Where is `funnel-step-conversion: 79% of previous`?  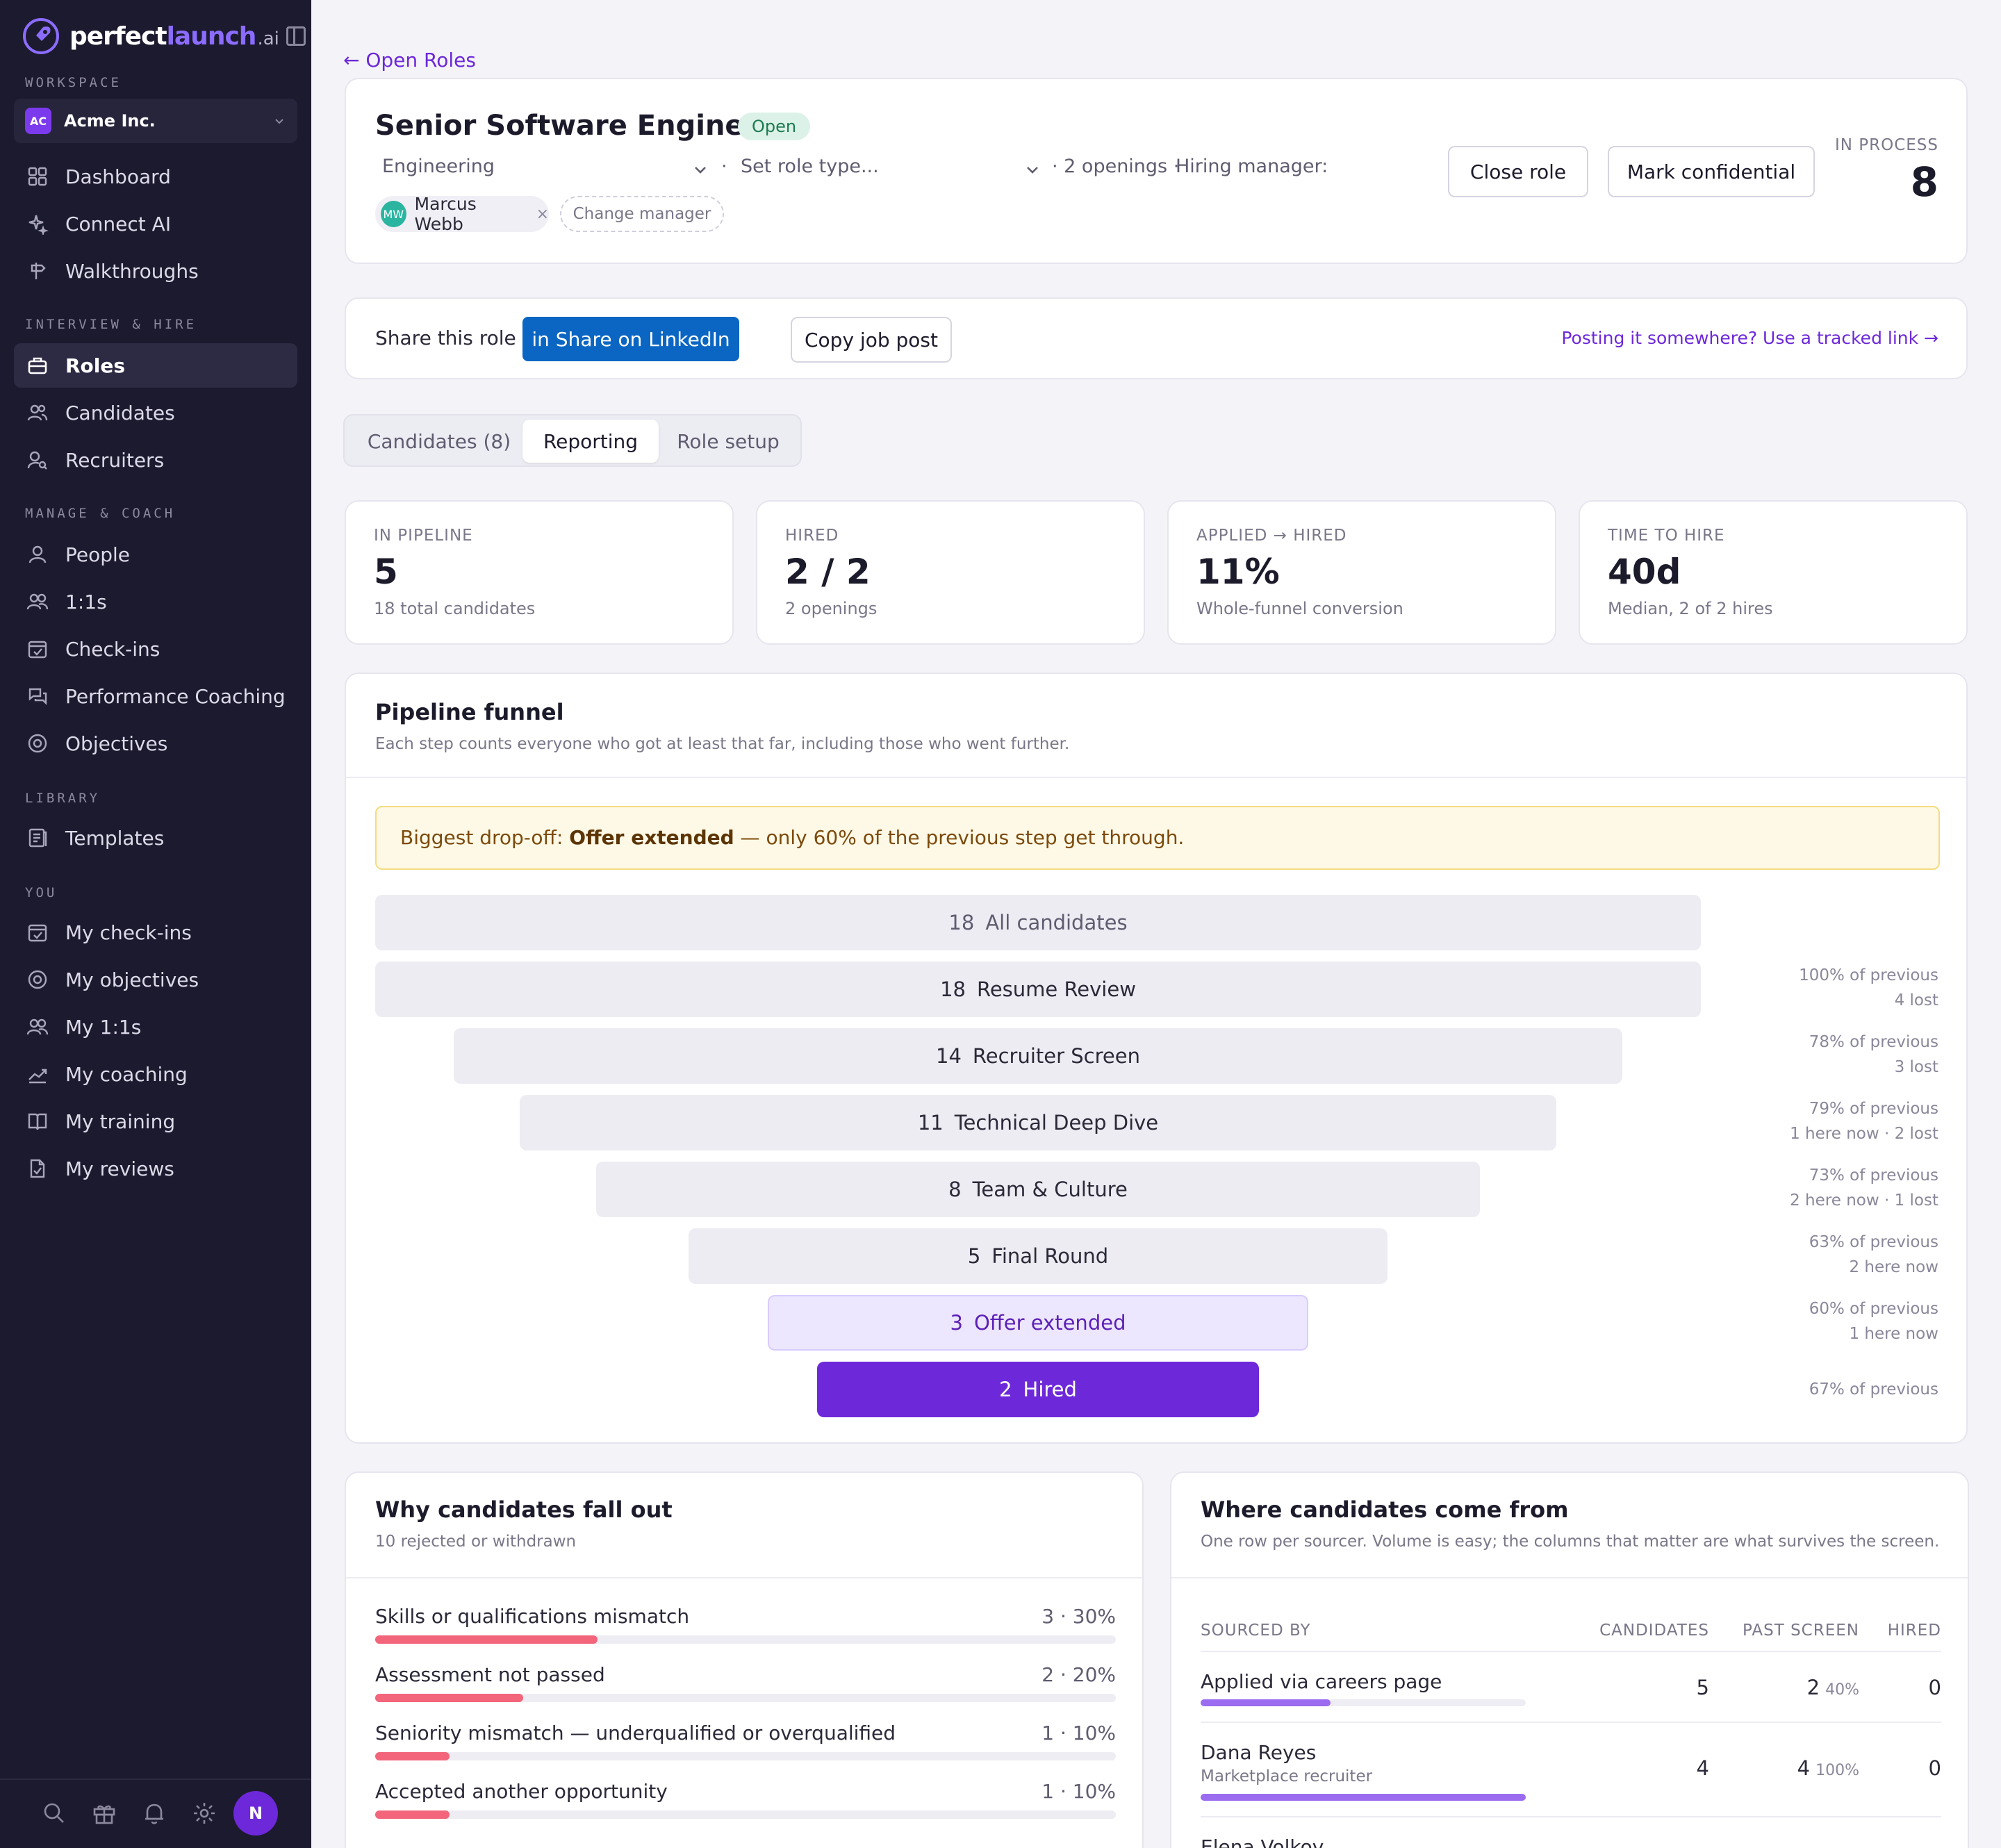
funnel-step-conversion: 79% of previous is located at coordinates (1874, 1109).